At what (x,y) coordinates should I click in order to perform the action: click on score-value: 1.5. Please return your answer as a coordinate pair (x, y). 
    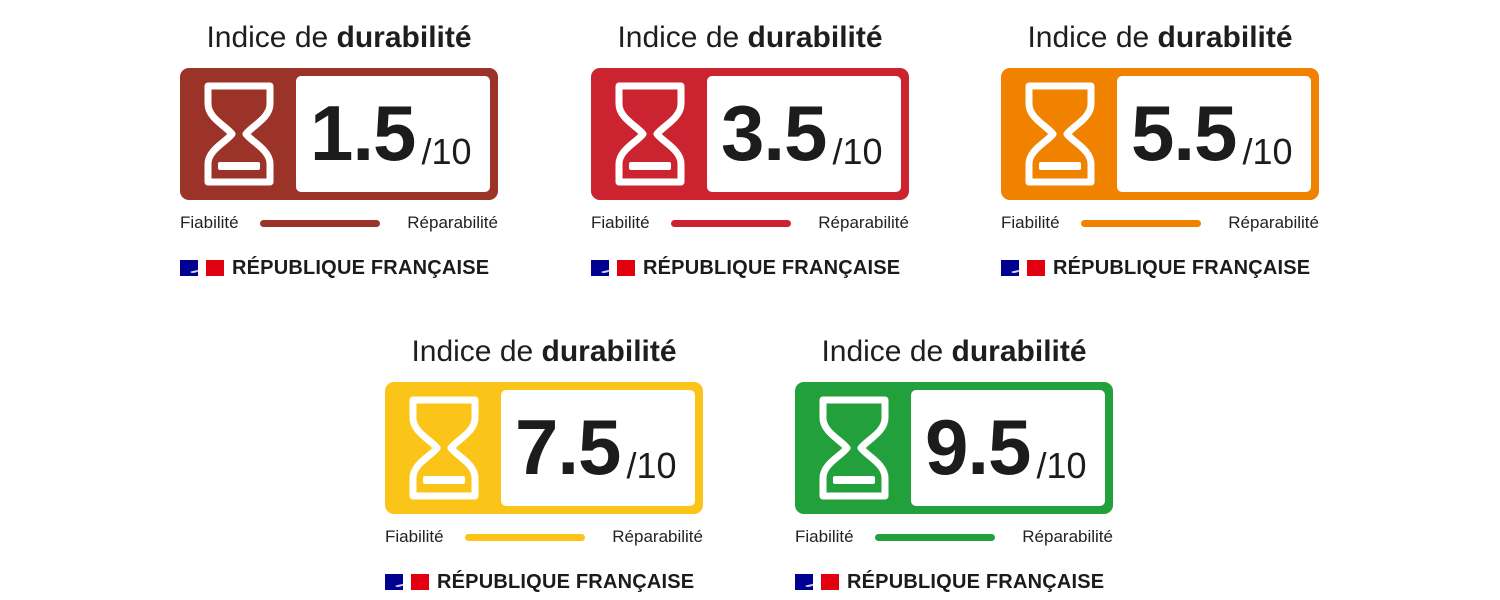
    Looking at the image, I should click on (363, 133).